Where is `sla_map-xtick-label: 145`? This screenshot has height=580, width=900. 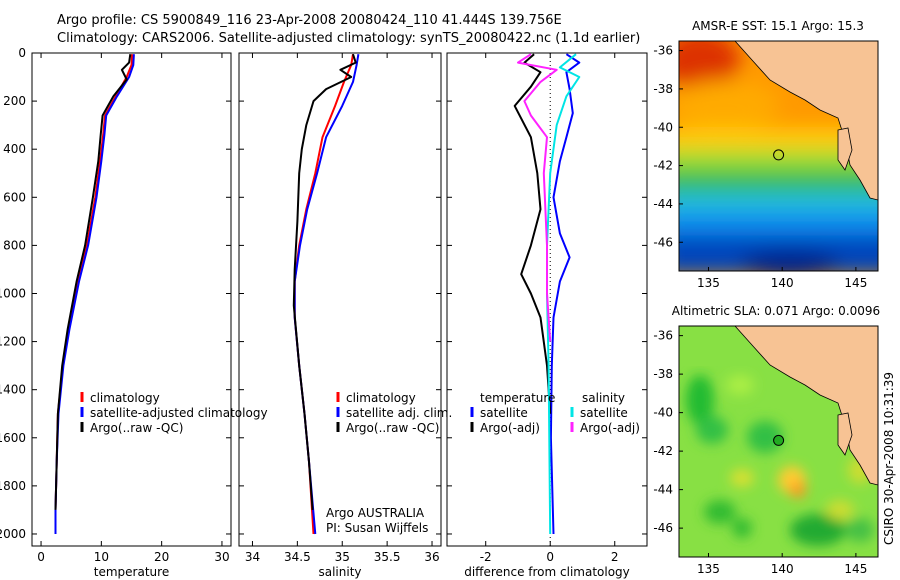
sla_map-xtick-label: 145 is located at coordinates (855, 569).